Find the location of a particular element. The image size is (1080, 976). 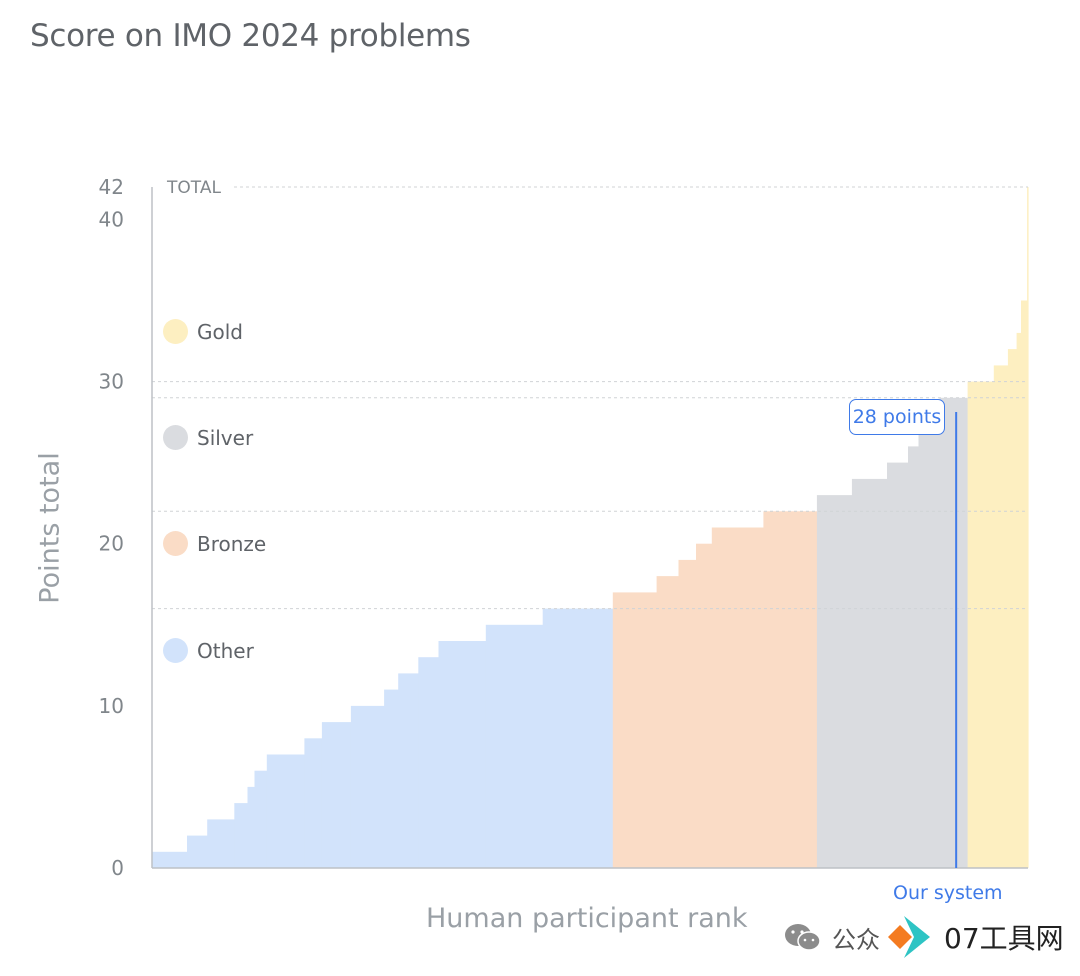

legend-other: Other is located at coordinates (208, 650).